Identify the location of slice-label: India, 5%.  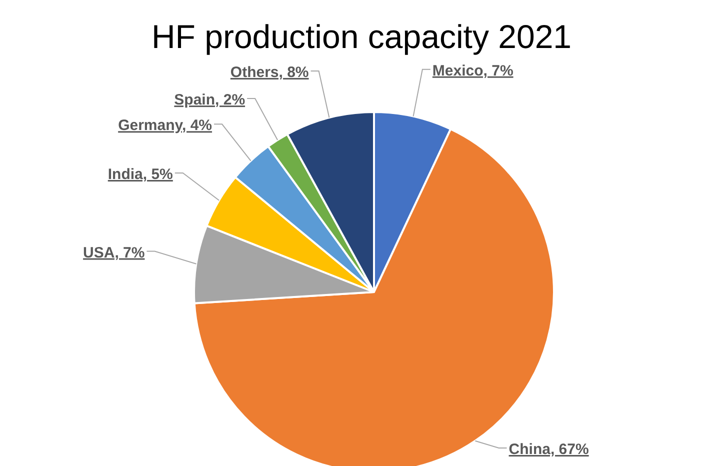
(140, 174).